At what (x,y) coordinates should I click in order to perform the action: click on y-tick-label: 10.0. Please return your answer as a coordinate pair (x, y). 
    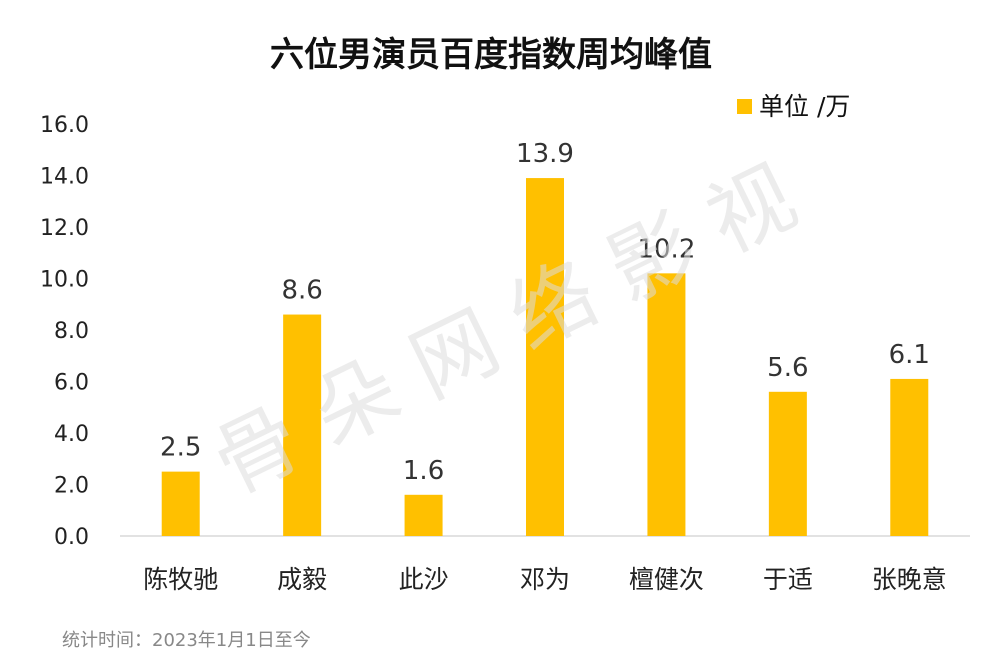
    Looking at the image, I should click on (64, 280).